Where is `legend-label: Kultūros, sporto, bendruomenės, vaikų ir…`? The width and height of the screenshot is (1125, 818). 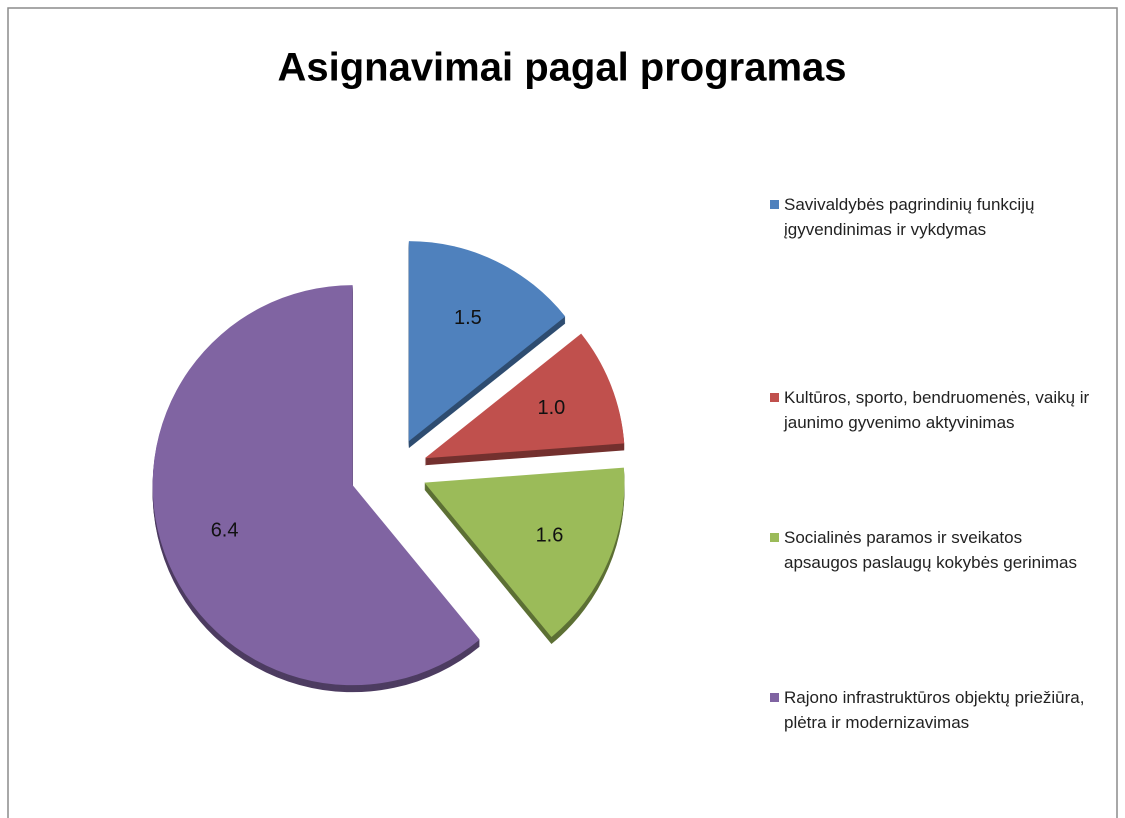
legend-label: Kultūros, sporto, bendruomenės, vaikų ir… is located at coordinates (937, 410).